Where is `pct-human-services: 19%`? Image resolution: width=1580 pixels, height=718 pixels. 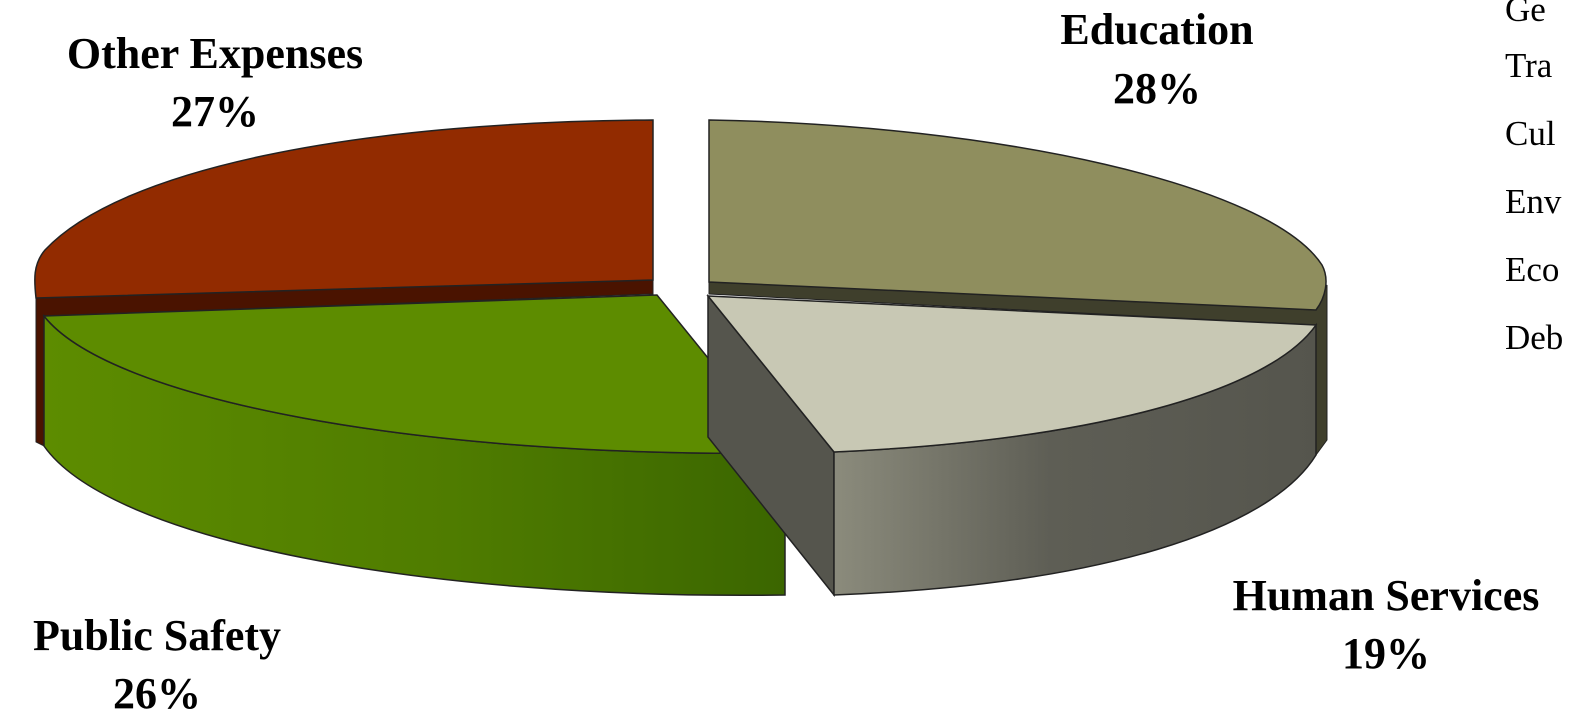 pct-human-services: 19% is located at coordinates (1386, 653).